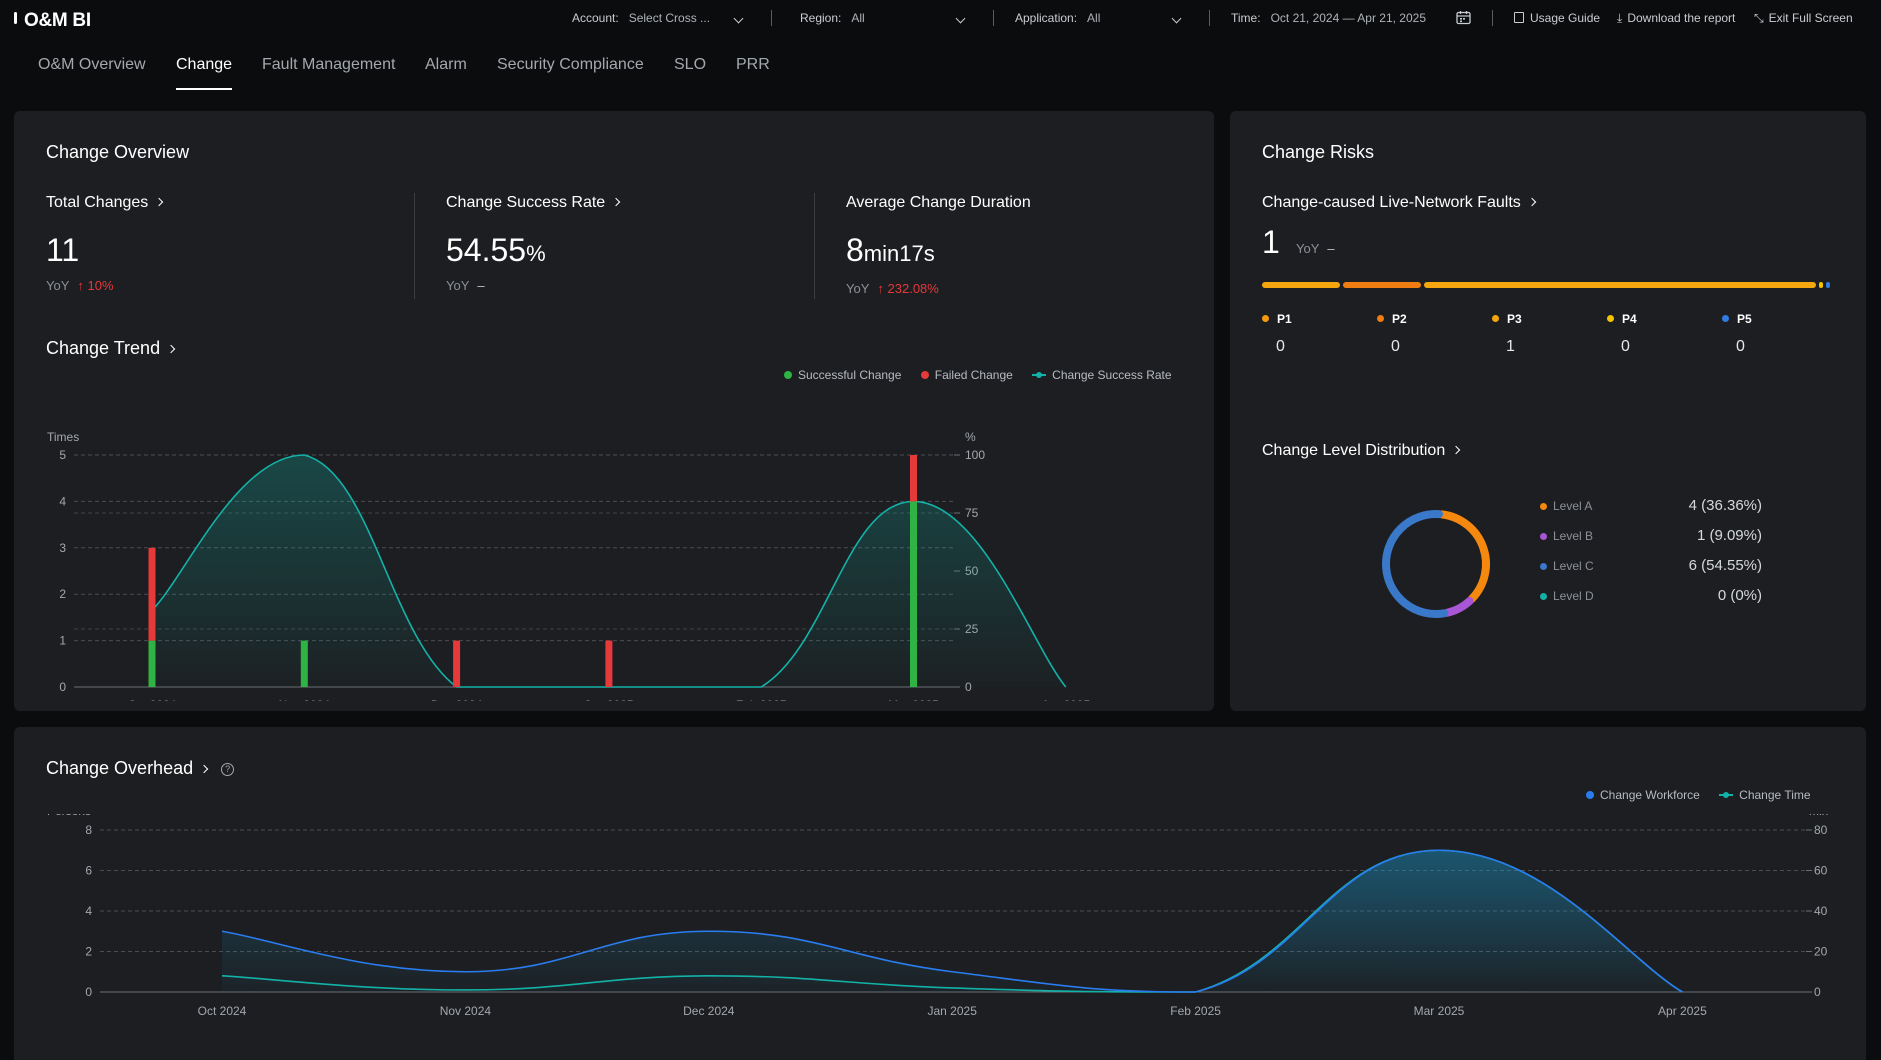  I want to click on level-legend-item: Level C, so click(1567, 566).